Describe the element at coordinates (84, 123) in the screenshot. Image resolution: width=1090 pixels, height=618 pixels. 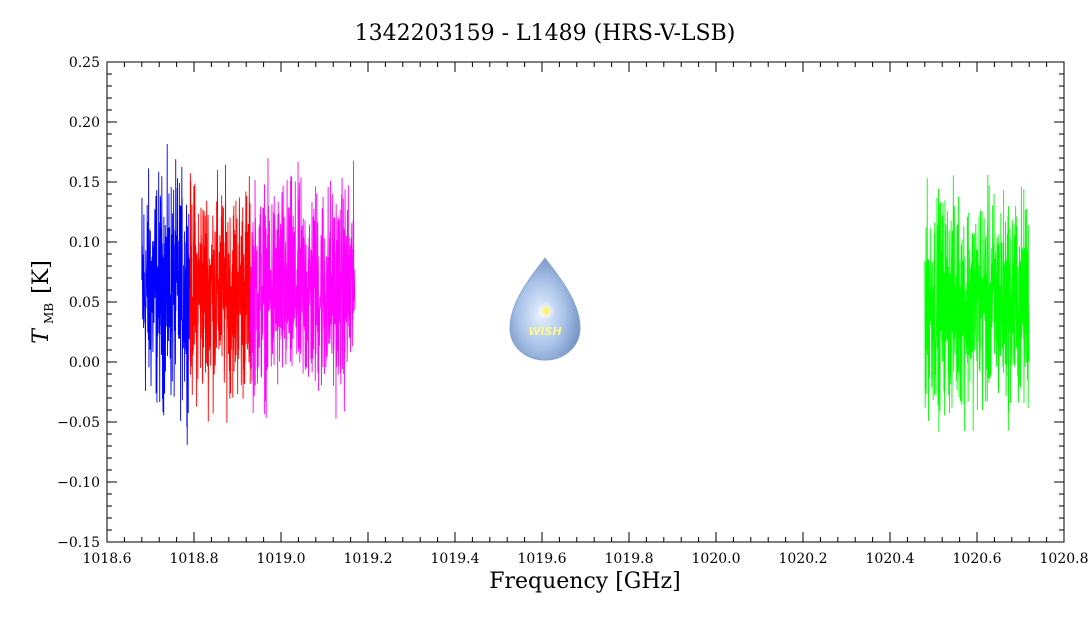
I see `y-tick-label: 0.20` at that location.